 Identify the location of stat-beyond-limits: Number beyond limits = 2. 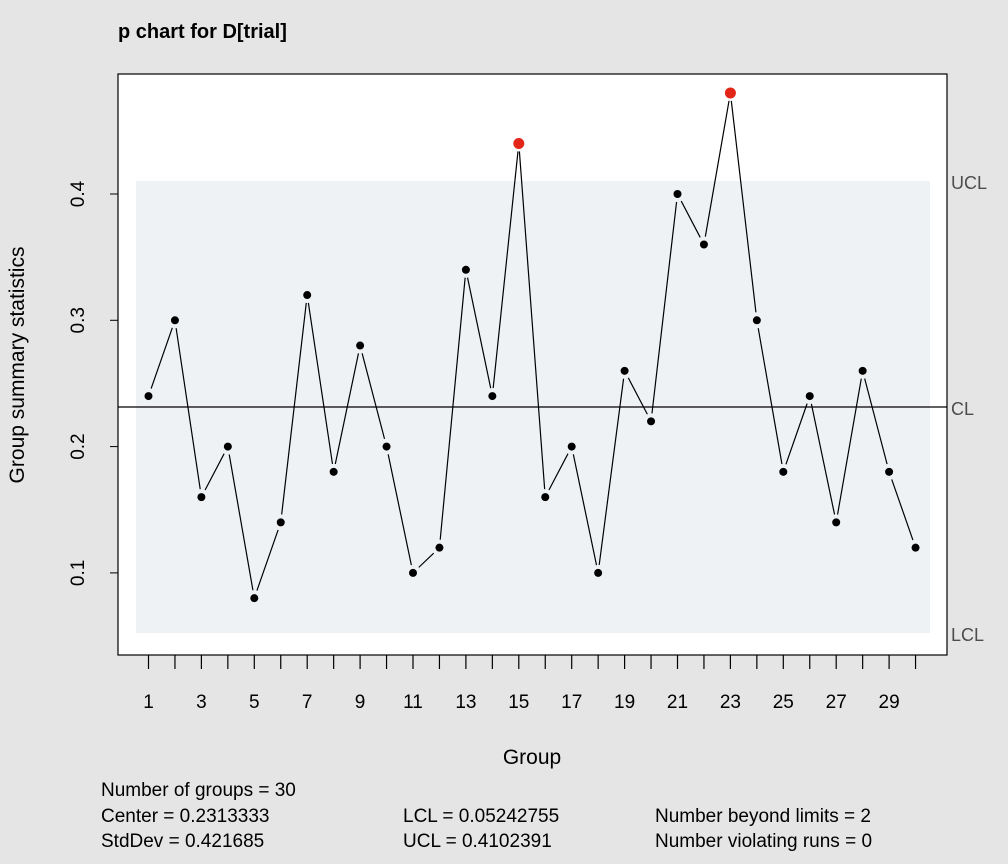
(763, 816).